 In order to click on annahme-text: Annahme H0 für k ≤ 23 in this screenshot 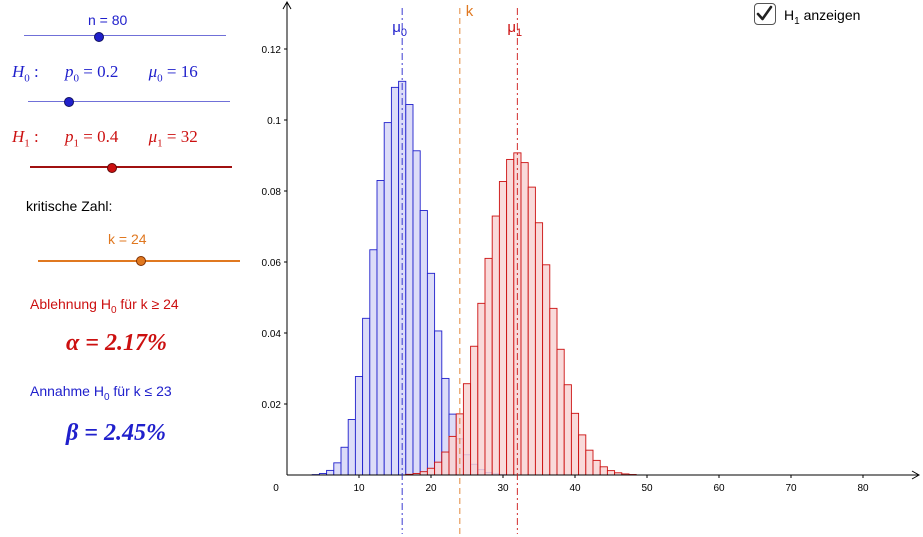, I will do `click(101, 393)`.